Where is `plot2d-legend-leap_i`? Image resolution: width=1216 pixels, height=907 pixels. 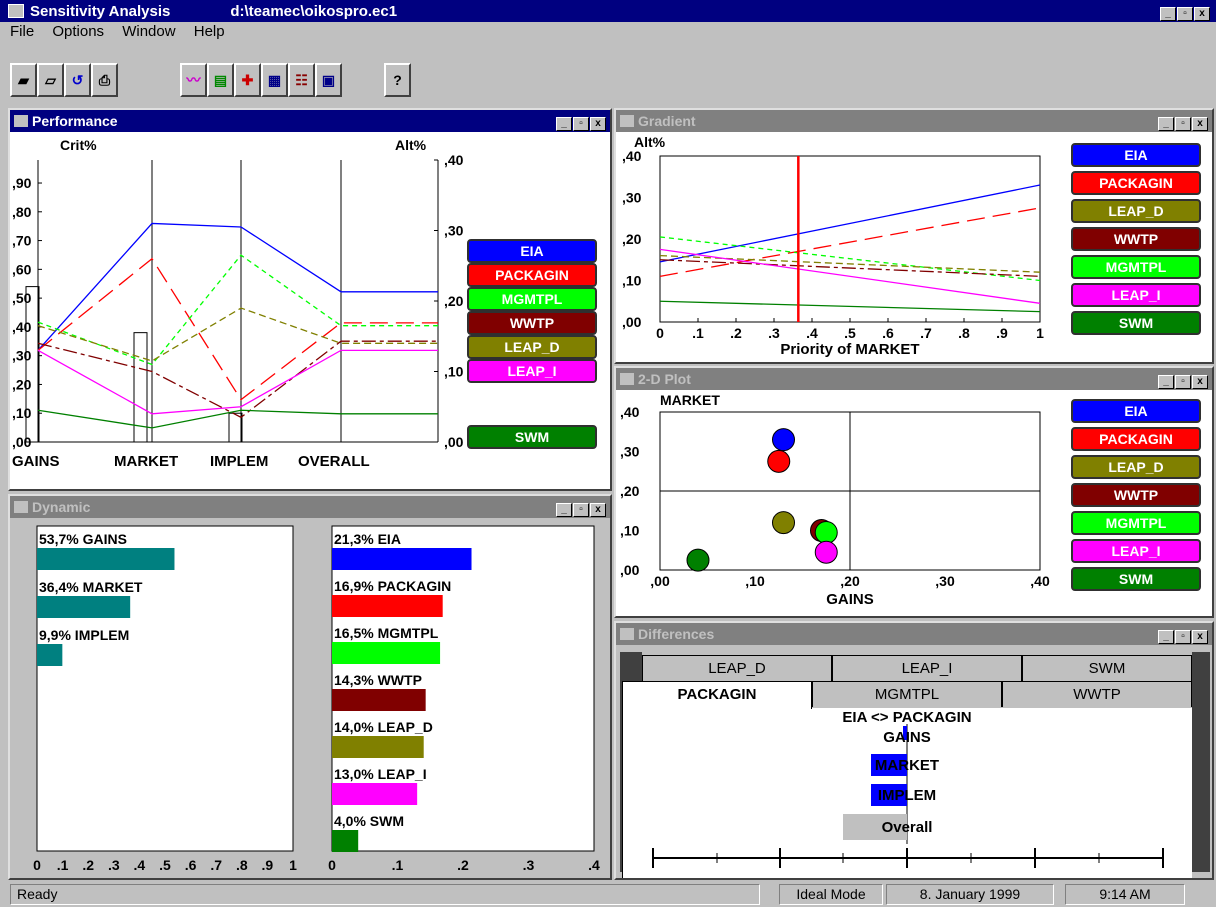
plot2d-legend-leap_i is located at coordinates (1136, 551).